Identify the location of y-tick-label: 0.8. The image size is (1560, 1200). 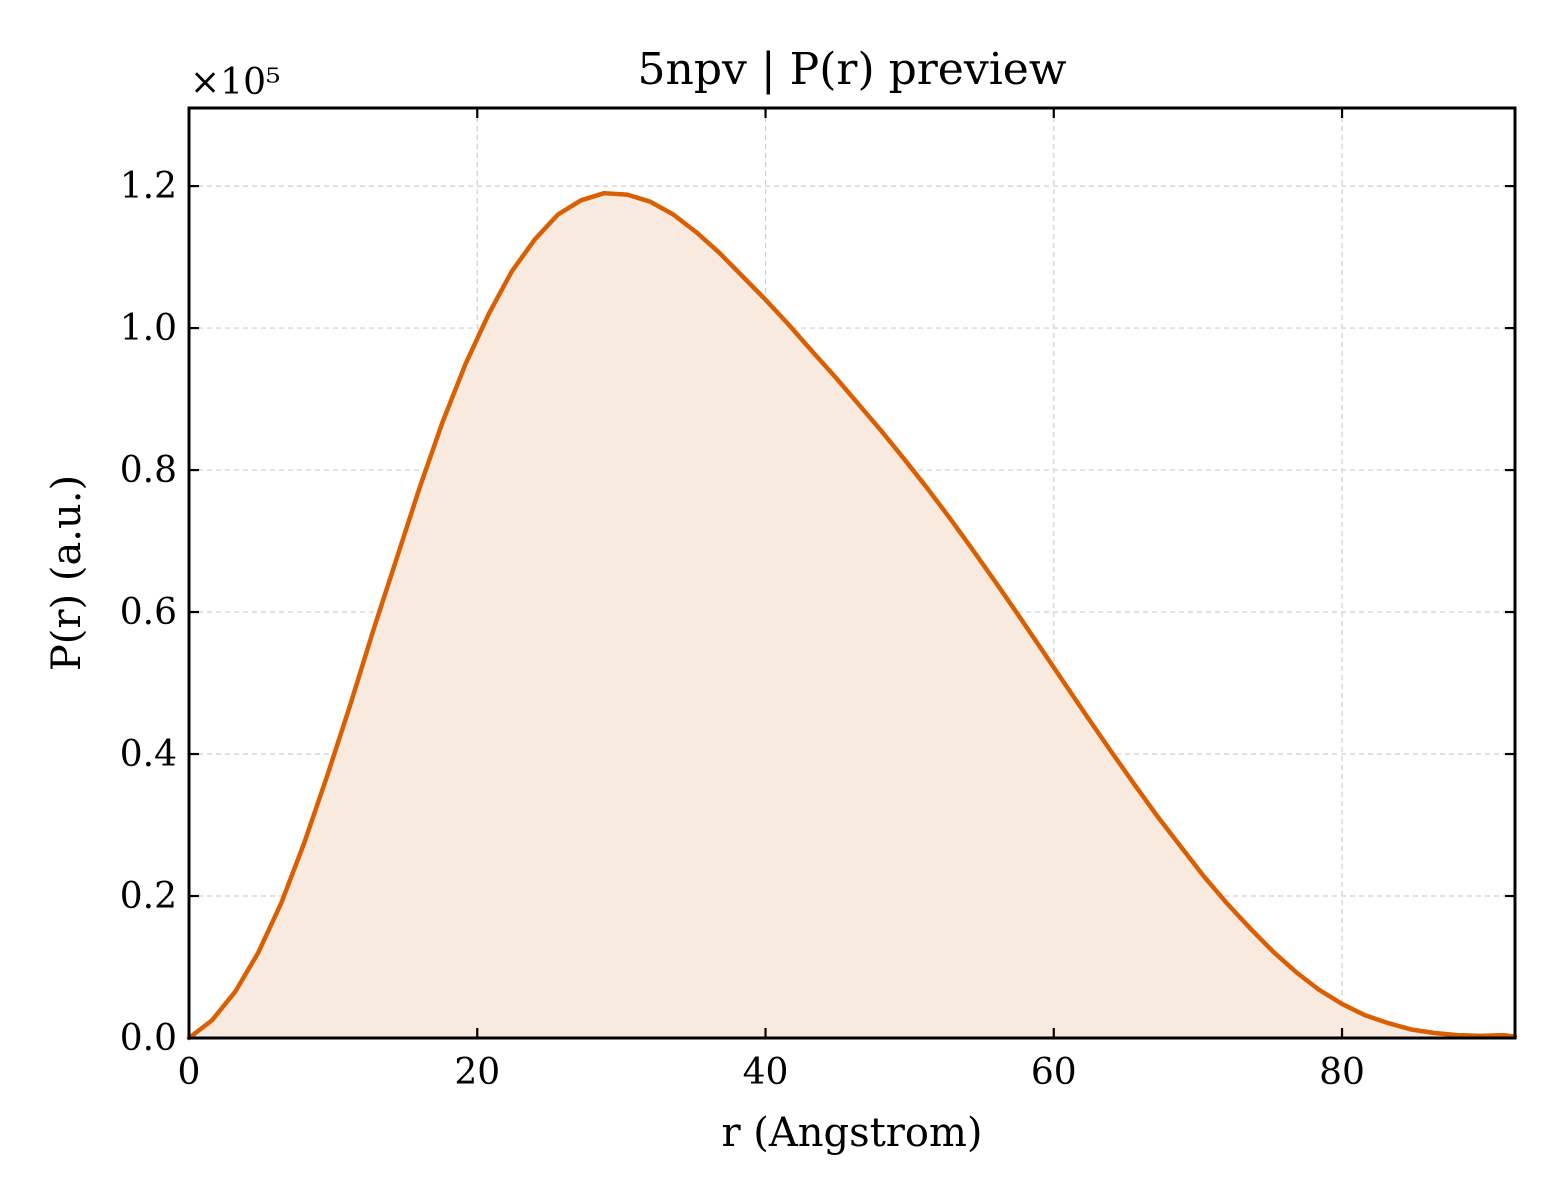
(148, 470).